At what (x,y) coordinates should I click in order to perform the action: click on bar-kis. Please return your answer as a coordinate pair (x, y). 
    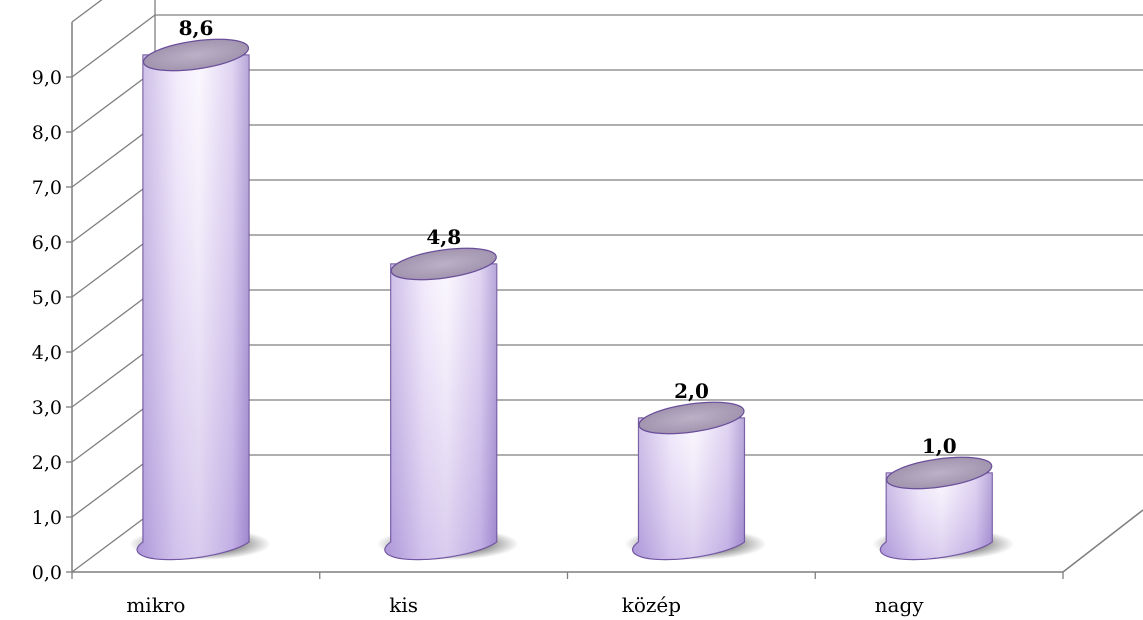
    Looking at the image, I should click on (447, 404).